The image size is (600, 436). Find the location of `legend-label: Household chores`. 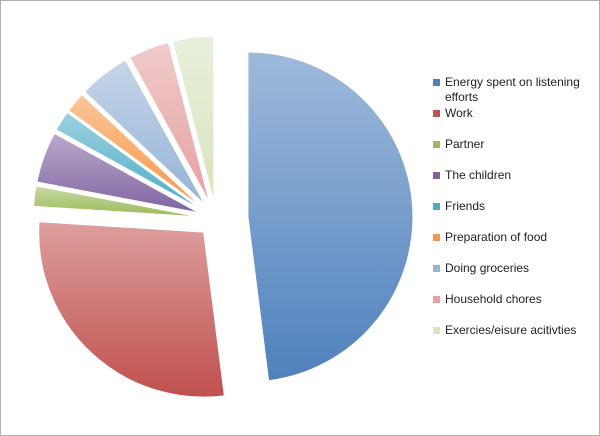

legend-label: Household chores is located at coordinates (493, 299).